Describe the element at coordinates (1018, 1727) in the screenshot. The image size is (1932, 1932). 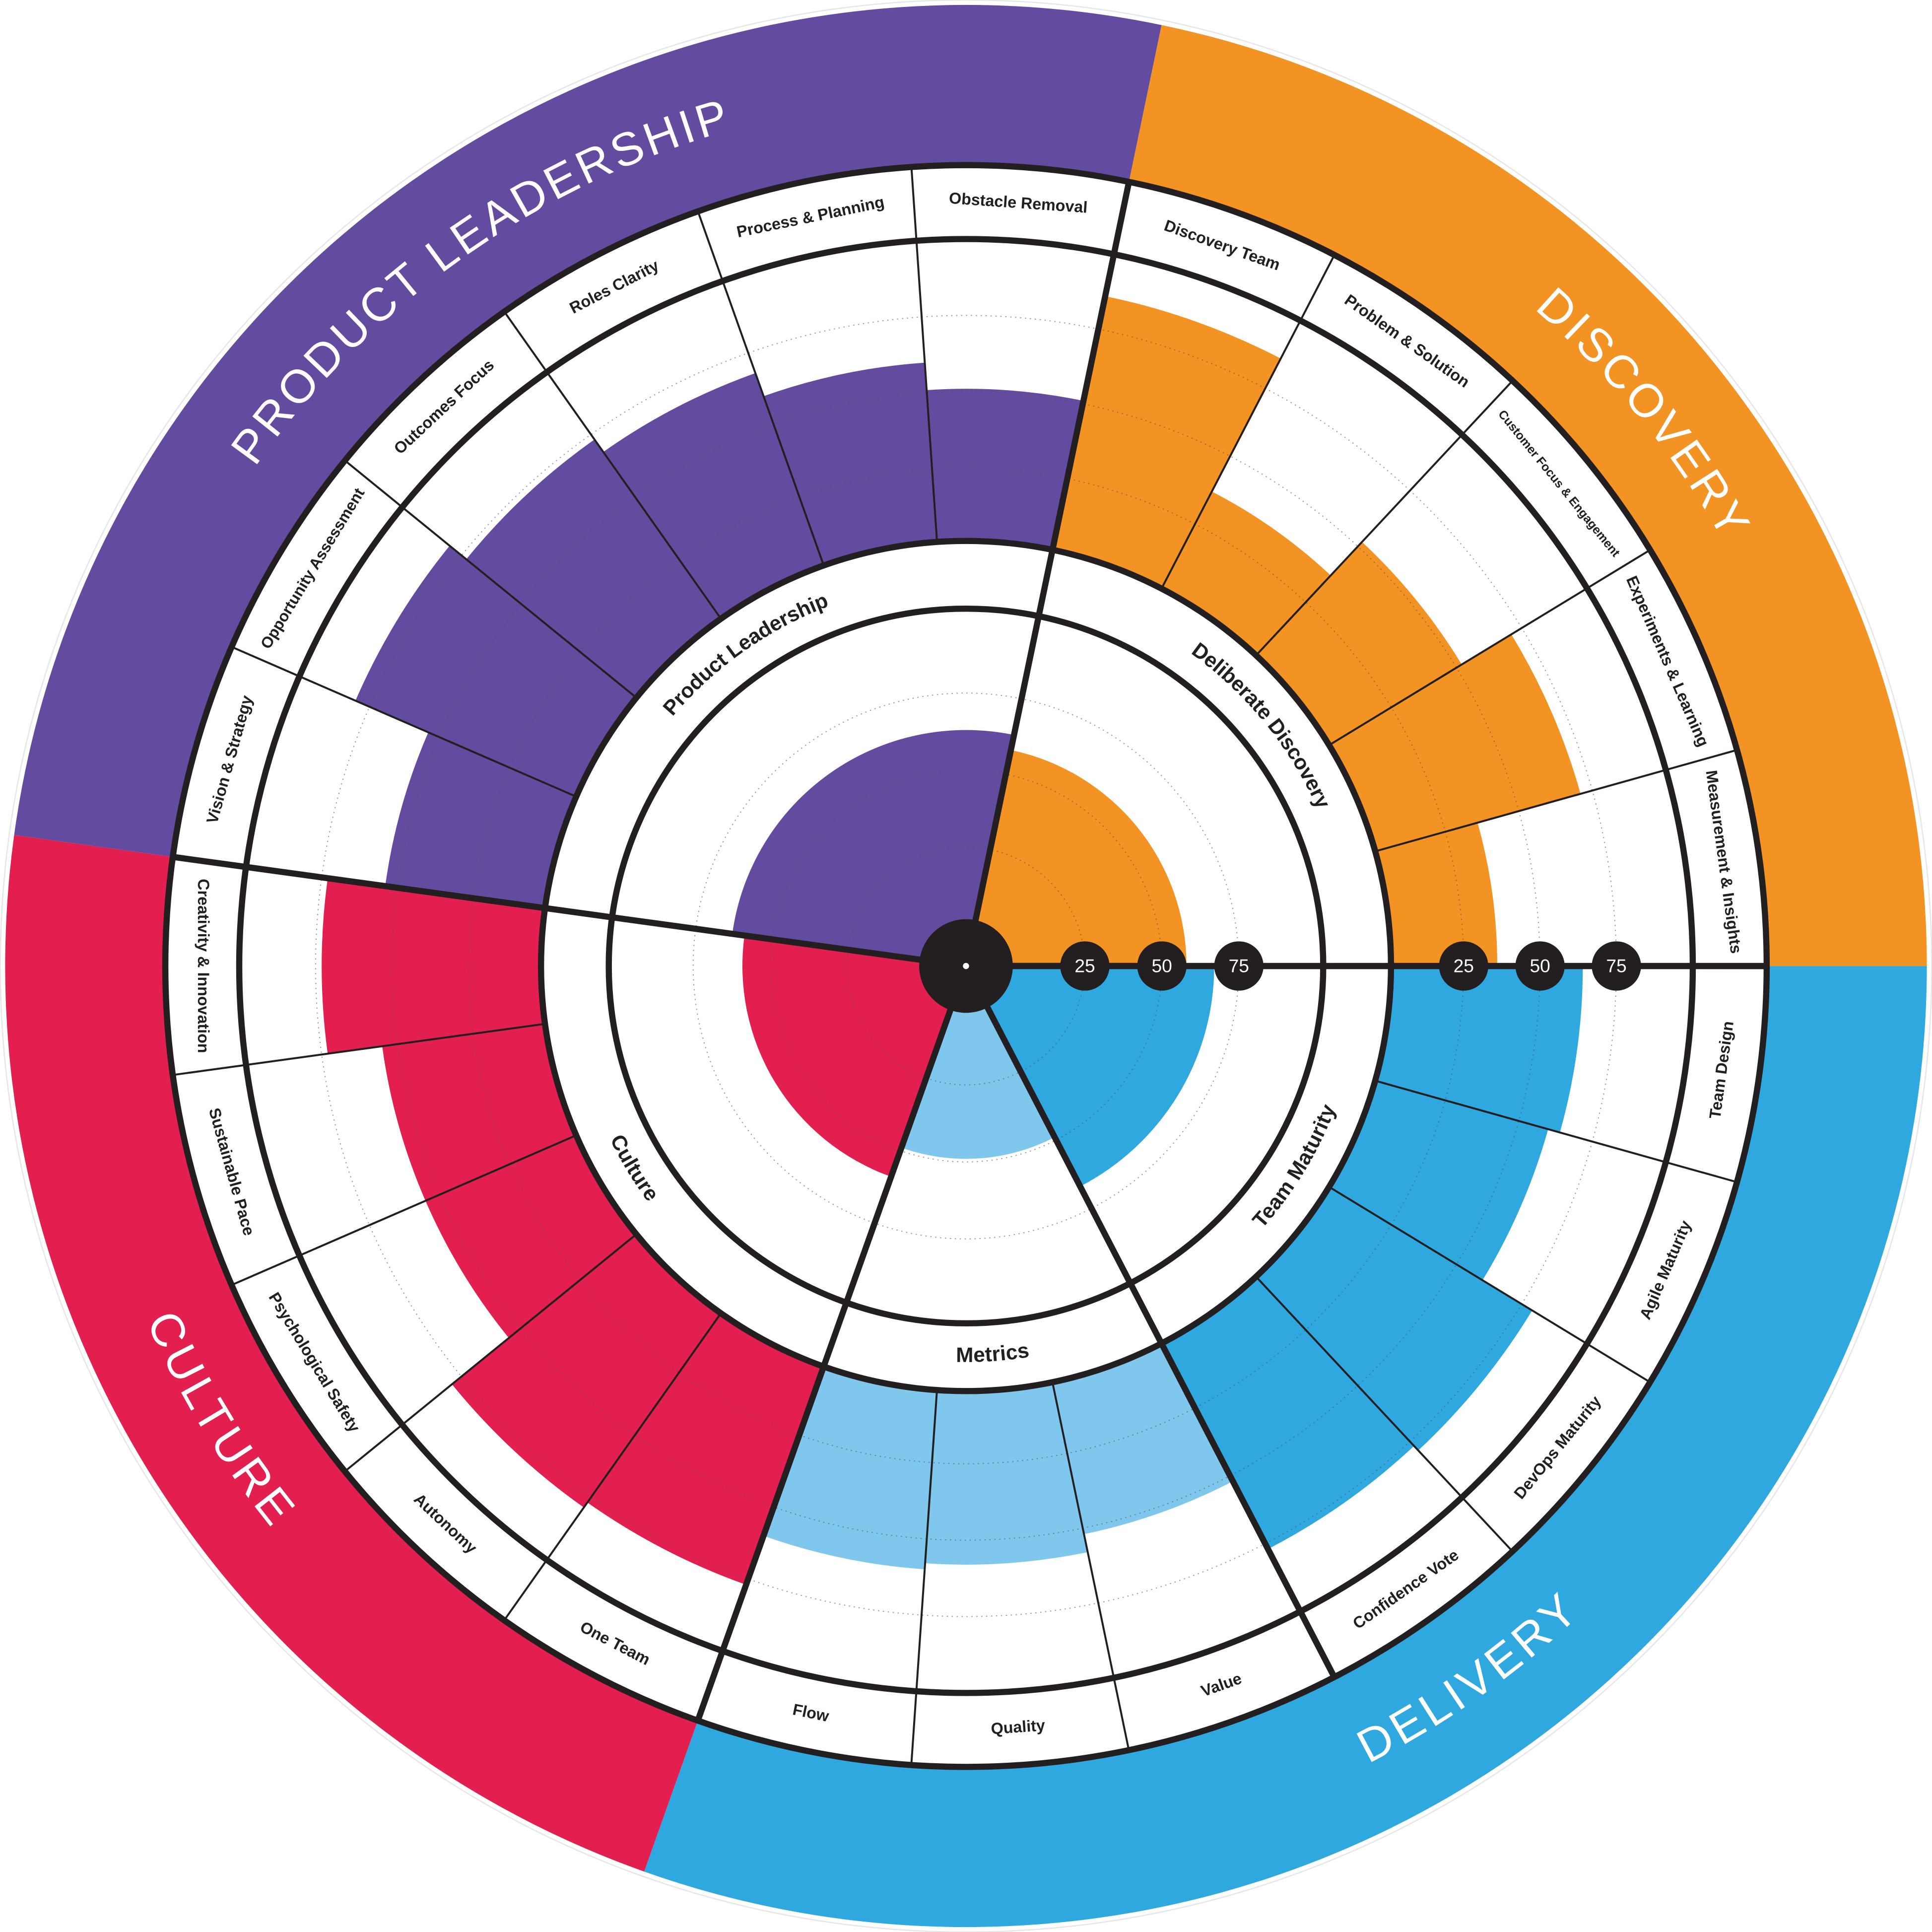
I see `category-label: Quality` at that location.